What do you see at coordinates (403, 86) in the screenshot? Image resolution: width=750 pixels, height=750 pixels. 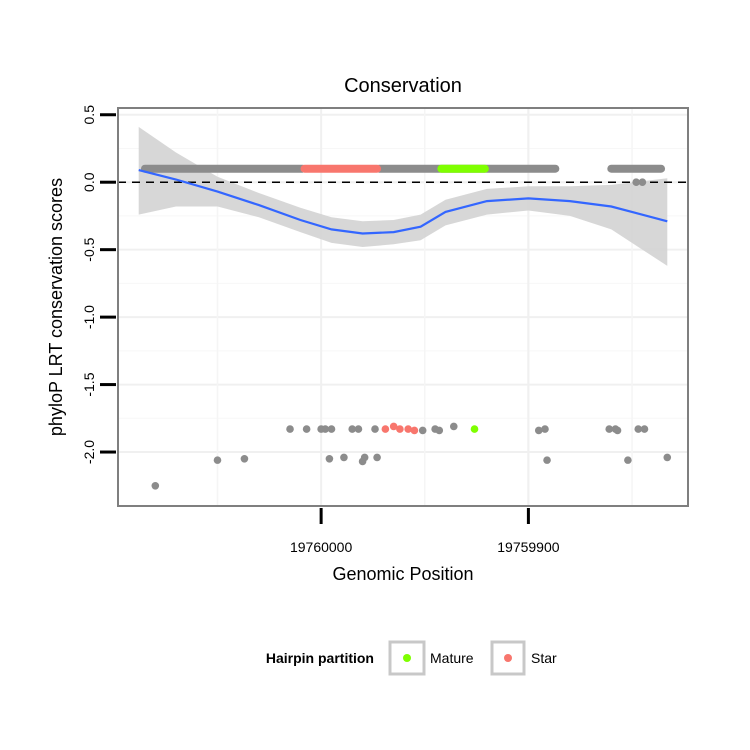 I see `chart-title: Conservation` at bounding box center [403, 86].